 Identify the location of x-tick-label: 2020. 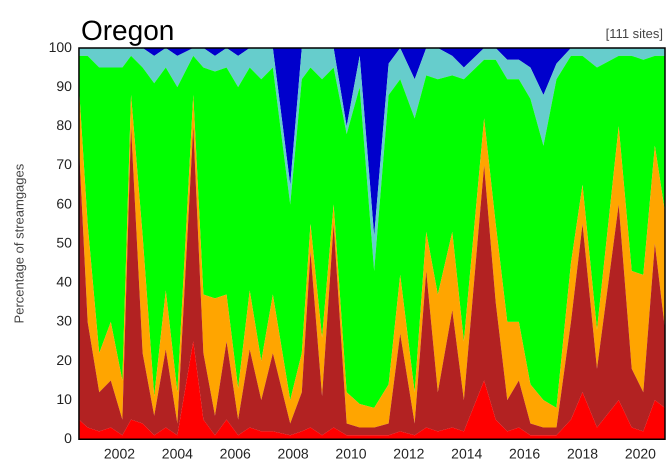
(640, 453).